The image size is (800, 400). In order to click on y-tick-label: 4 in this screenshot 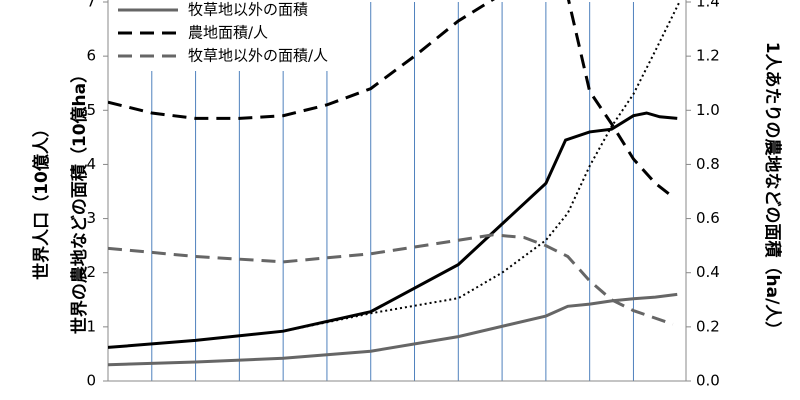, I will do `click(91, 164)`.